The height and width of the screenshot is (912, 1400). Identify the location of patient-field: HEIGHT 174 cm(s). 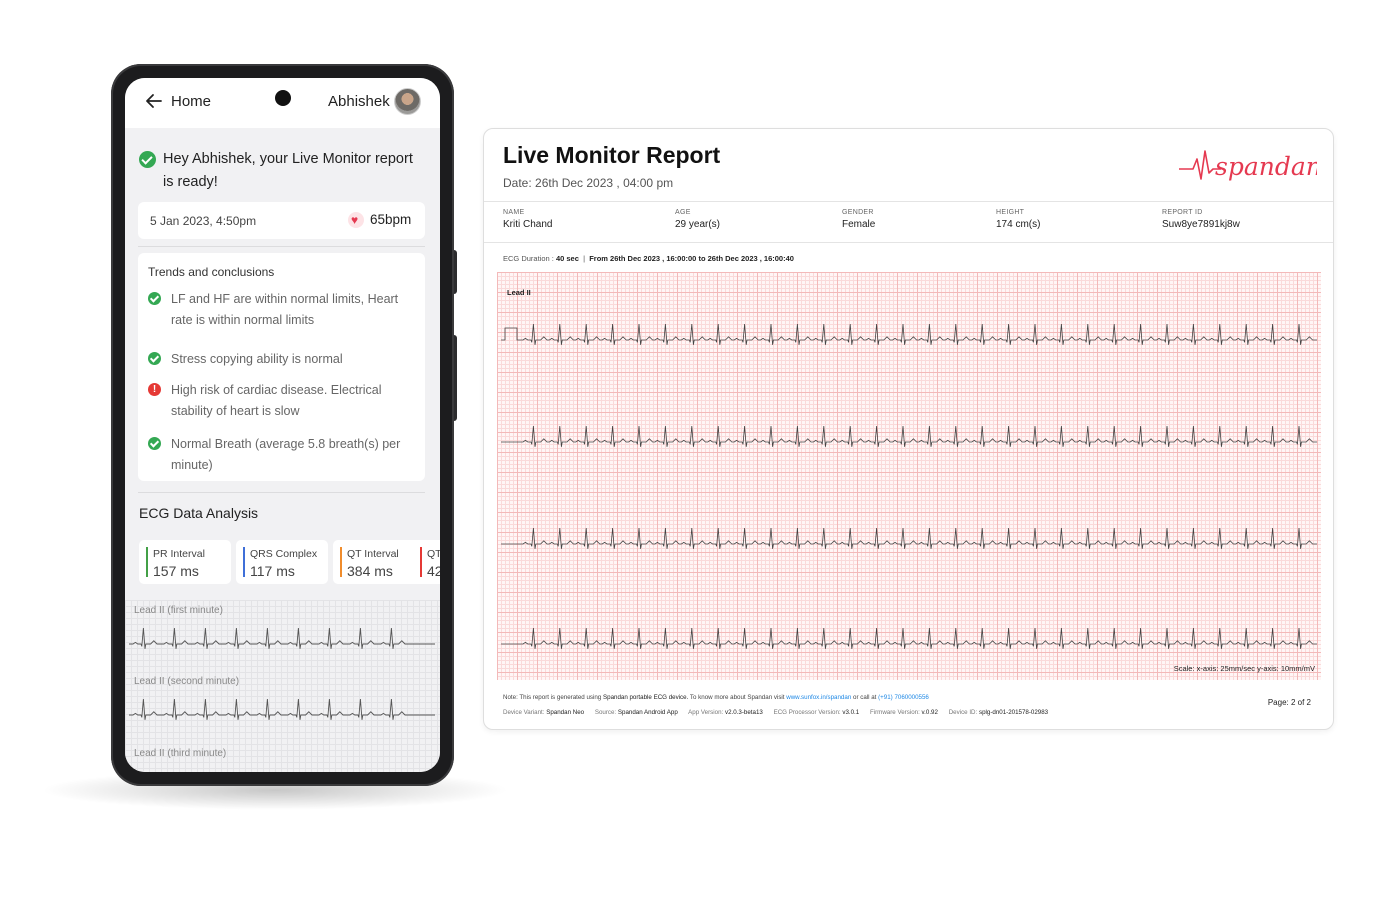
(1018, 219).